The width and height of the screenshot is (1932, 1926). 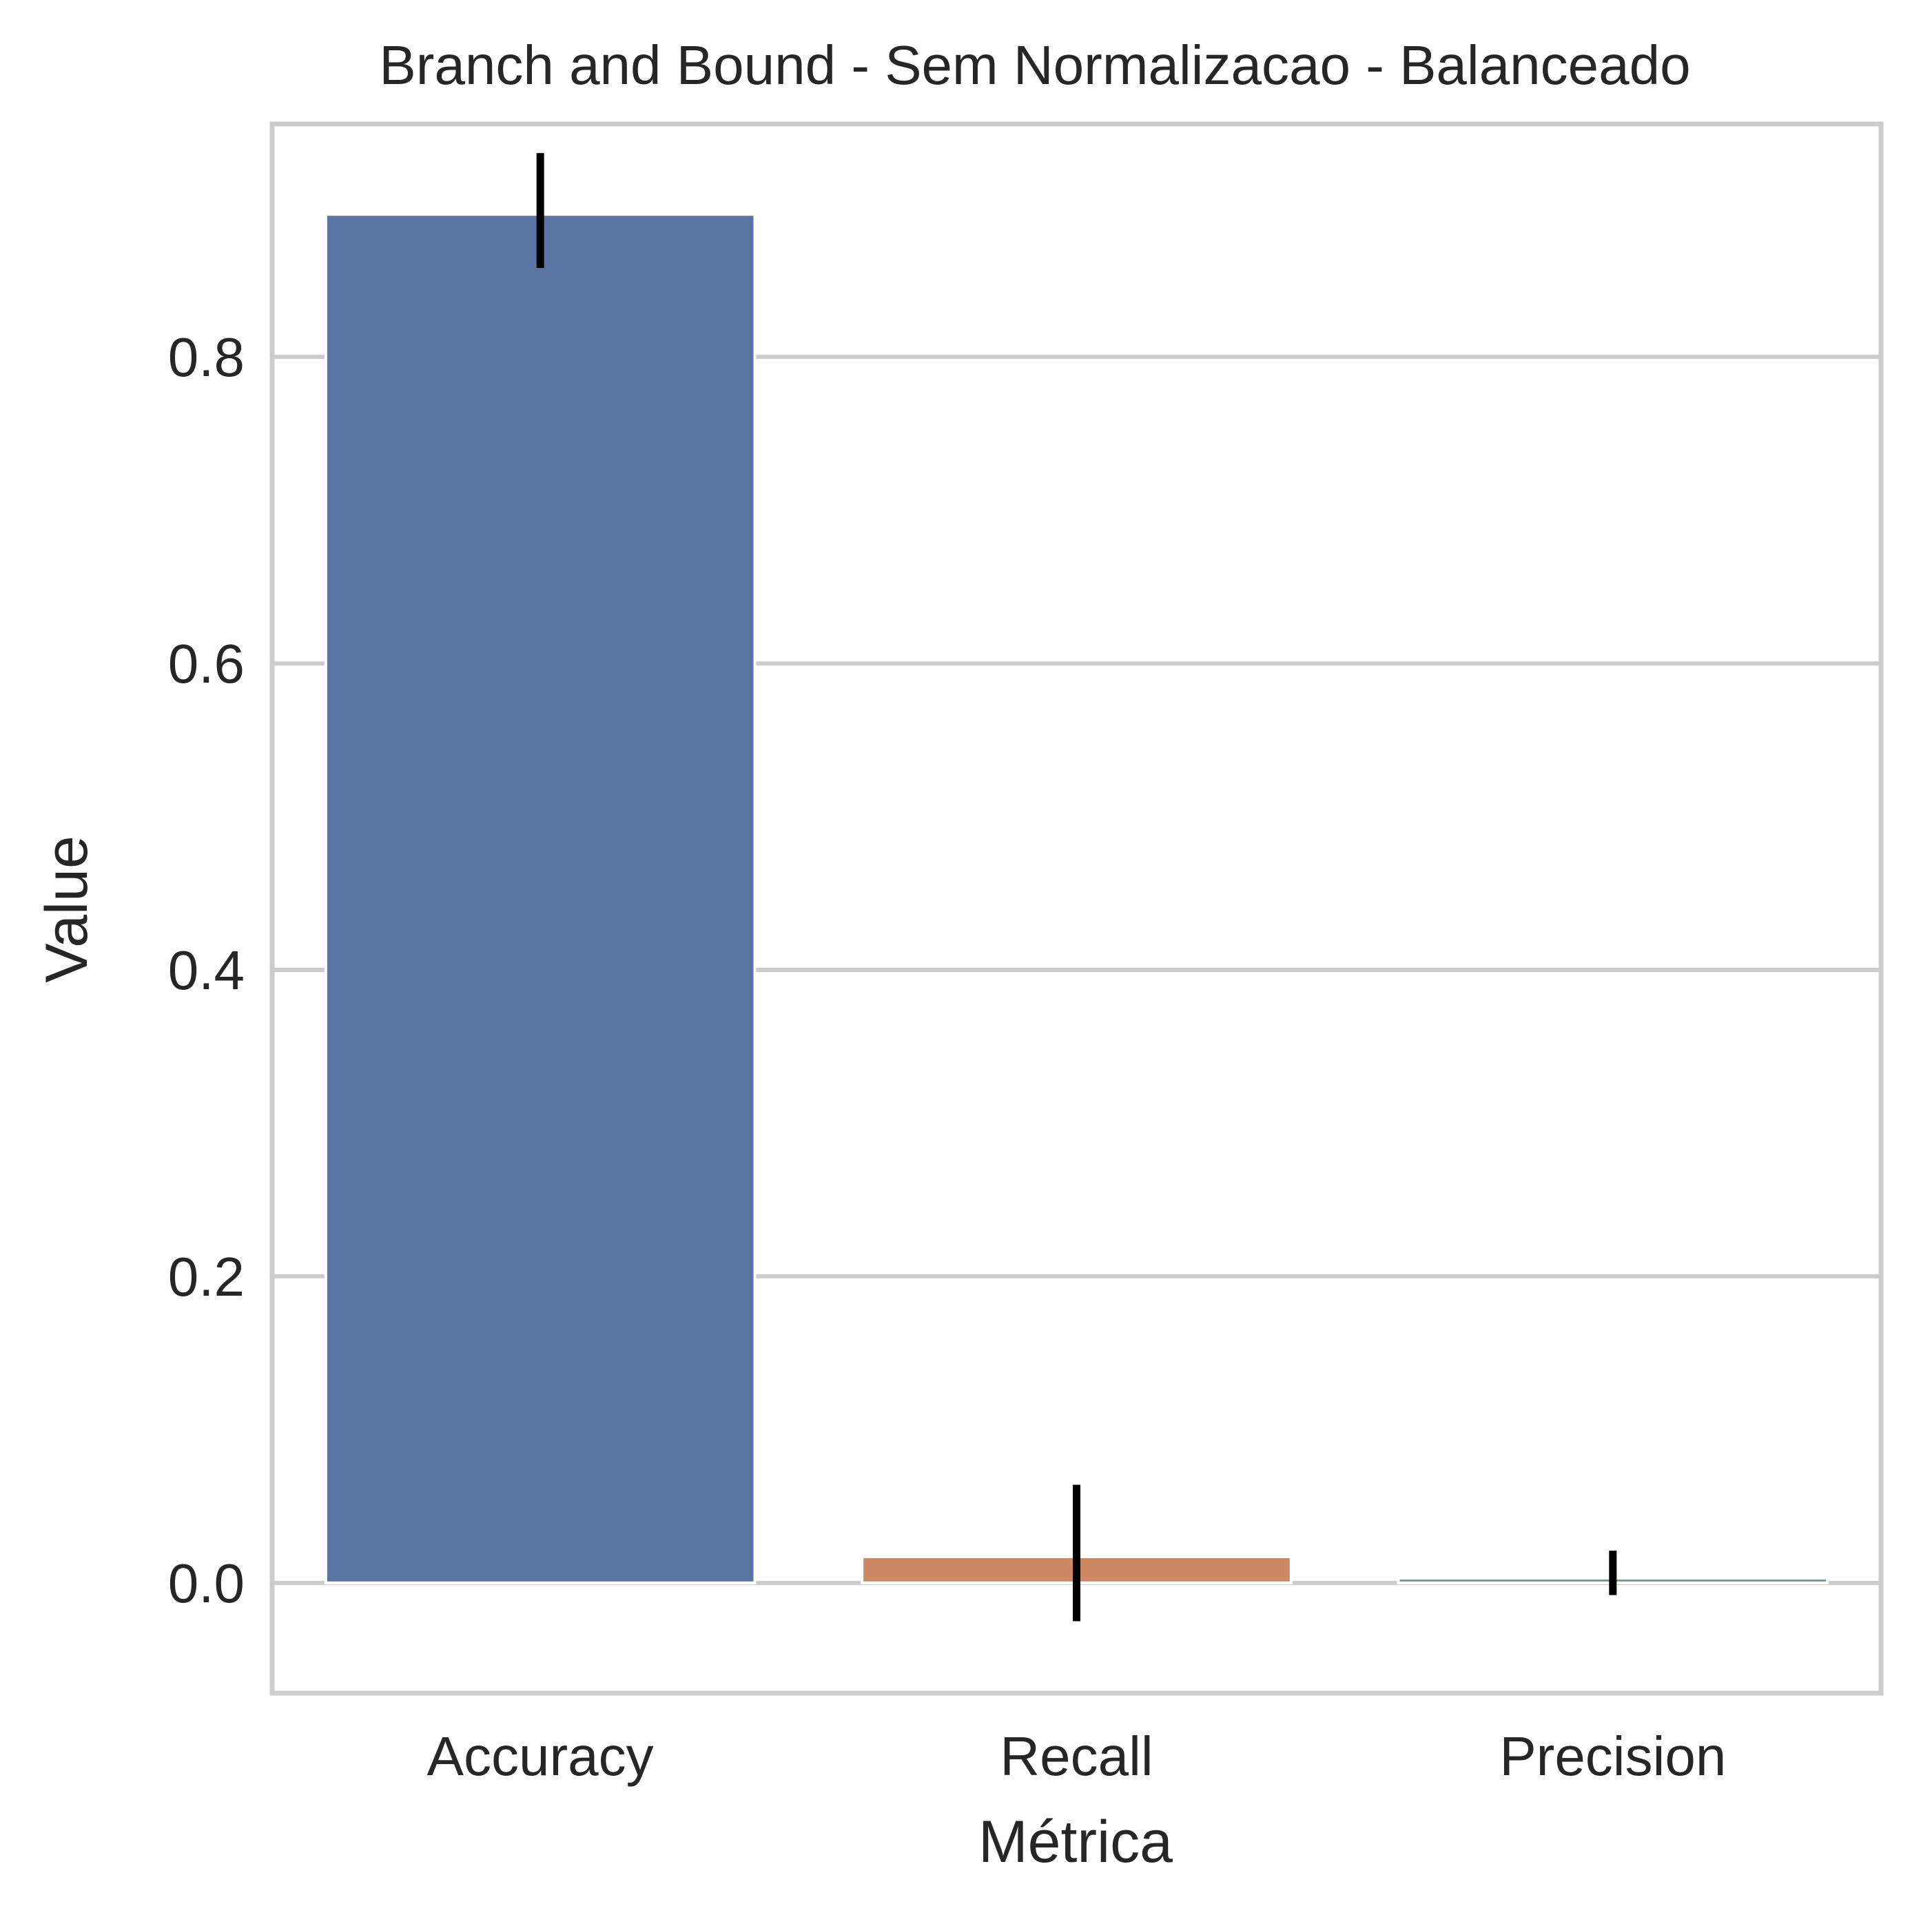 What do you see at coordinates (206, 1583) in the screenshot?
I see `y-tick-label: 0.0` at bounding box center [206, 1583].